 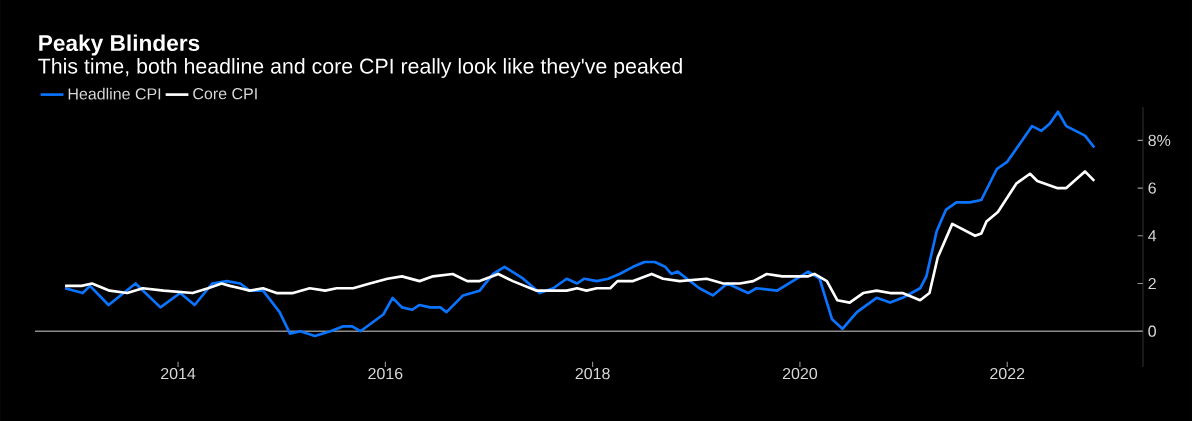 What do you see at coordinates (1152, 283) in the screenshot?
I see `y-tick-label: 2` at bounding box center [1152, 283].